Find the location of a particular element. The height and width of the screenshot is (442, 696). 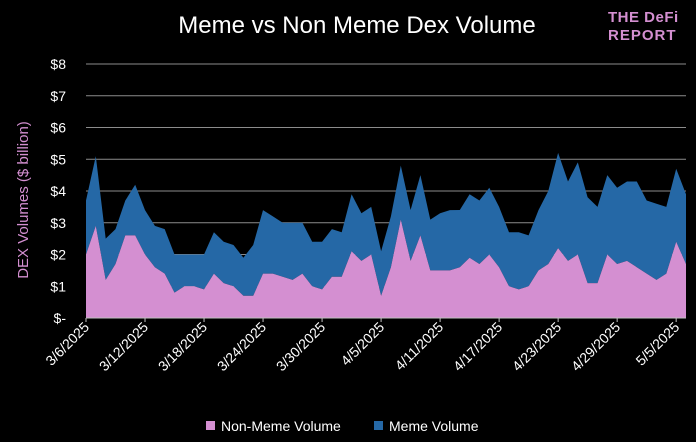

logo-text-line2: REPORT is located at coordinates (642, 35).